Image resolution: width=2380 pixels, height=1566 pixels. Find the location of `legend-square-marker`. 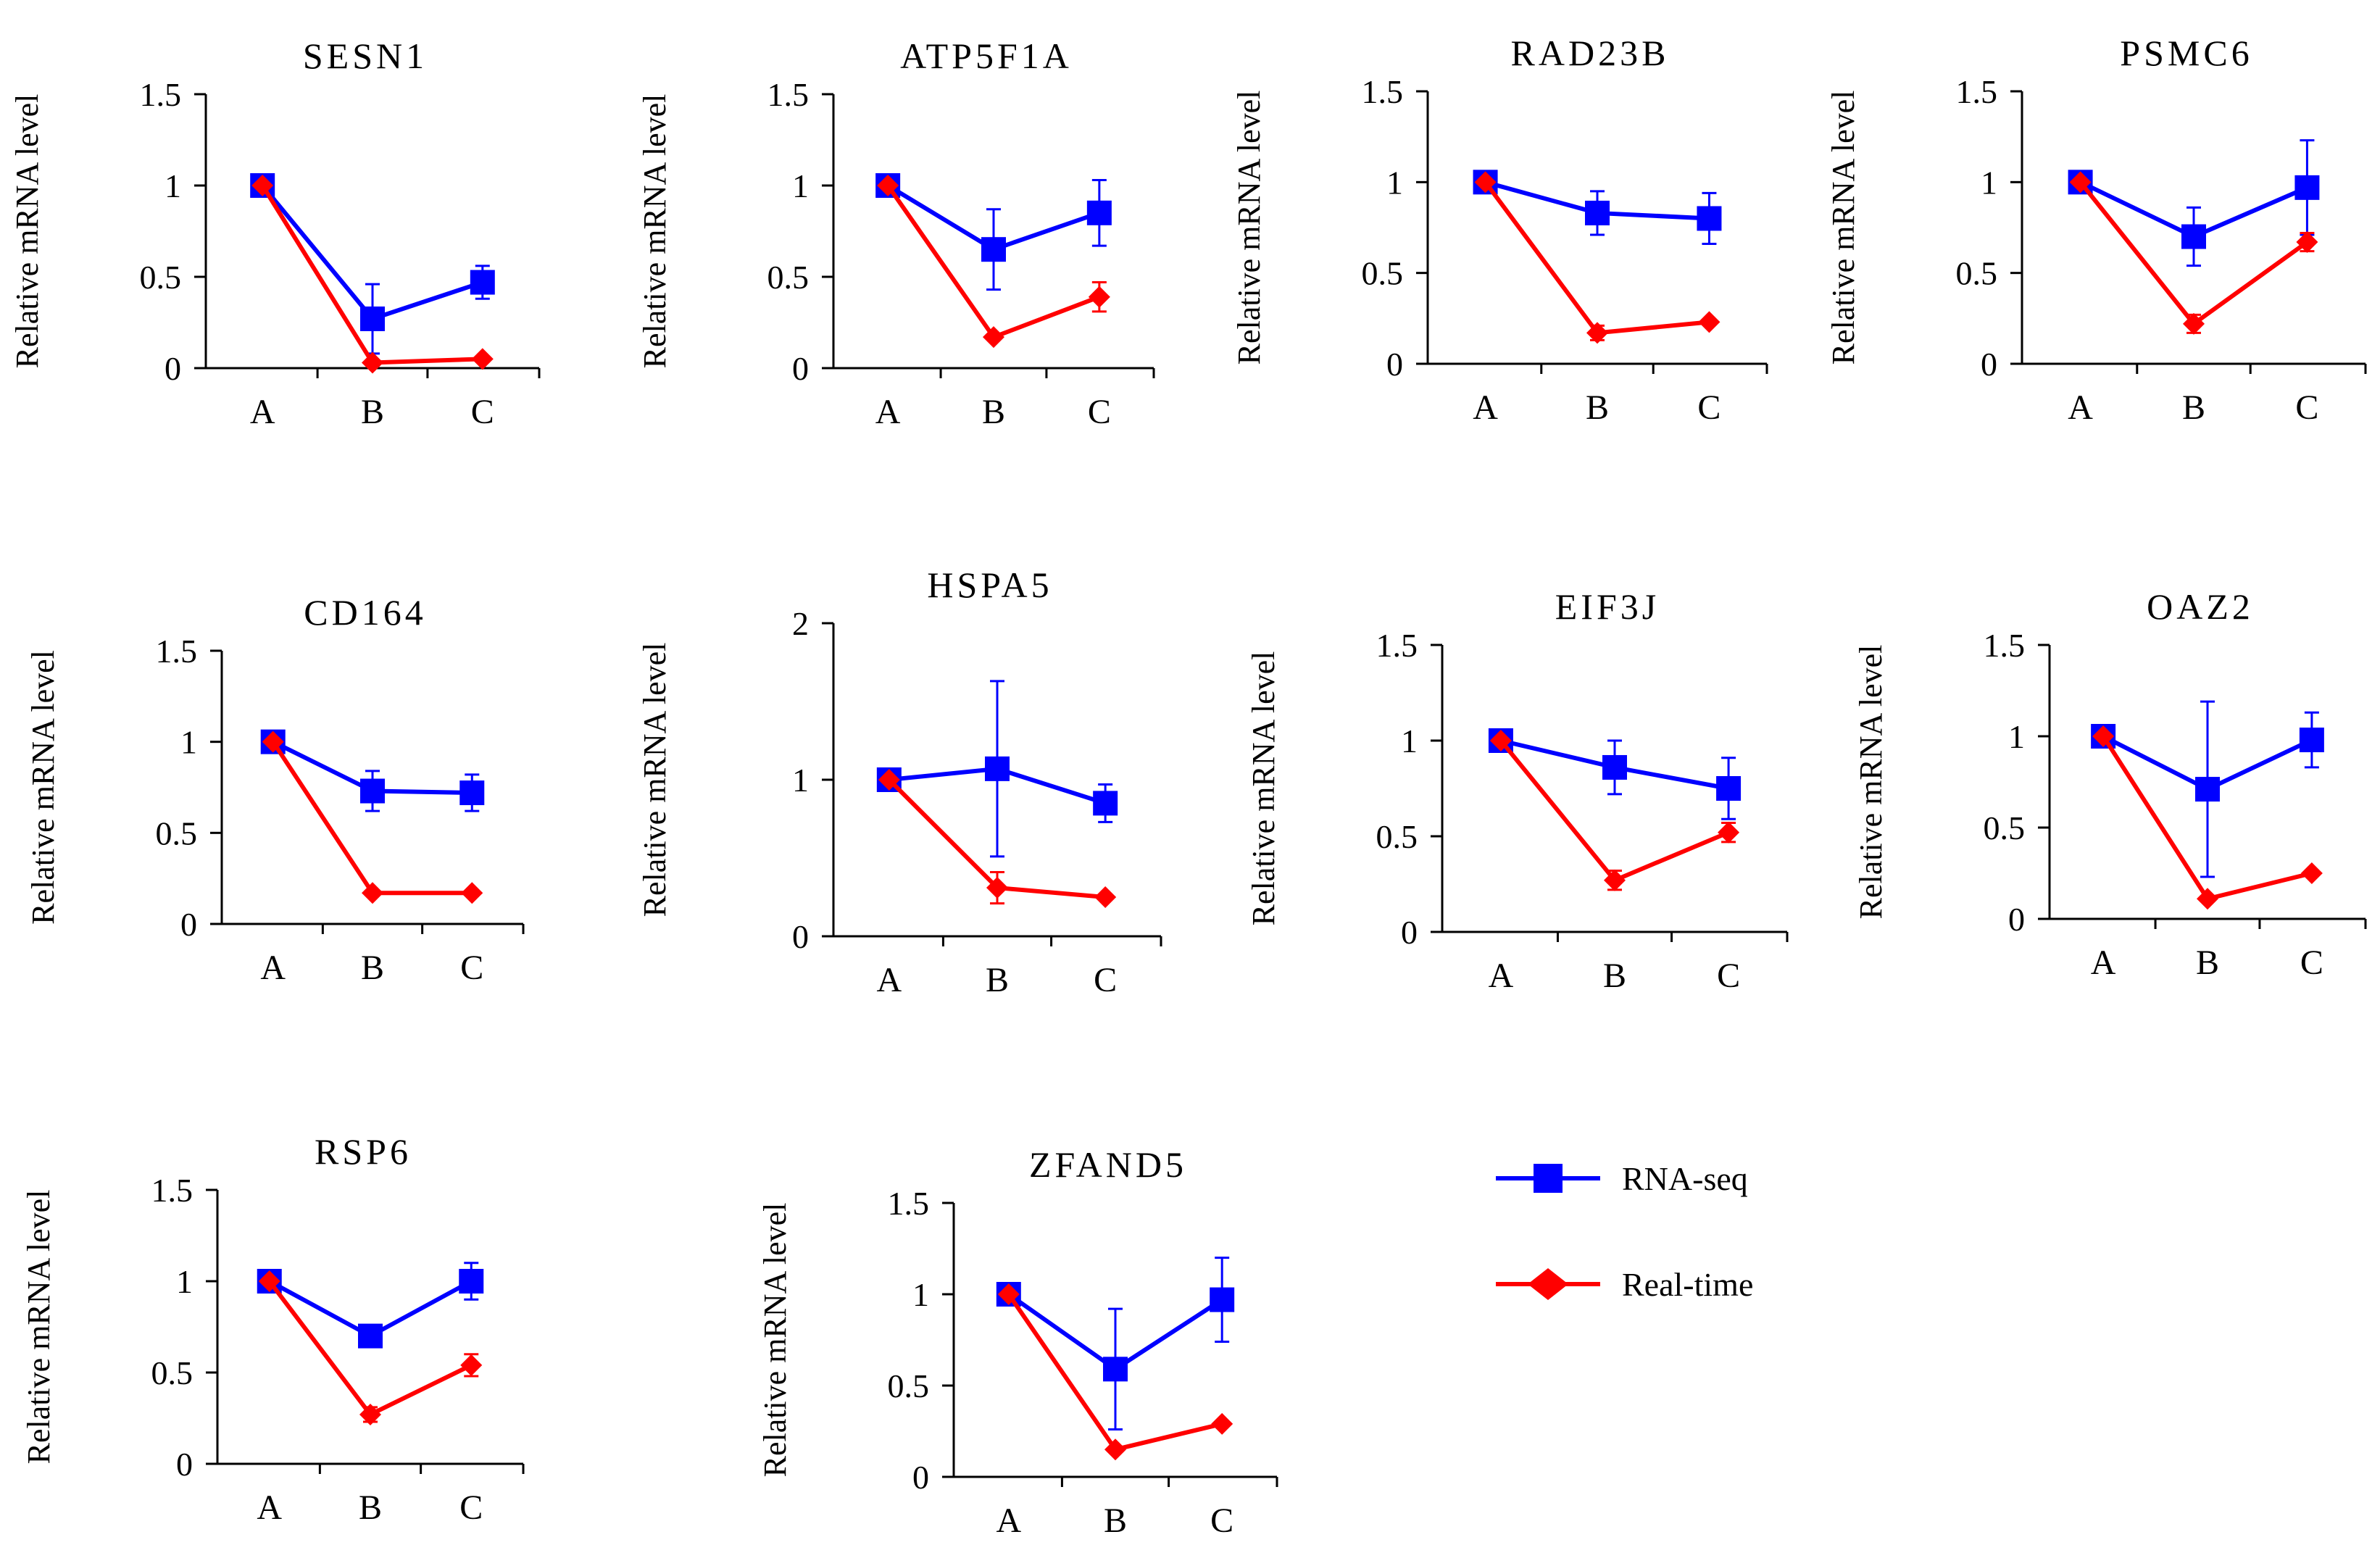

legend-square-marker is located at coordinates (1548, 1178).